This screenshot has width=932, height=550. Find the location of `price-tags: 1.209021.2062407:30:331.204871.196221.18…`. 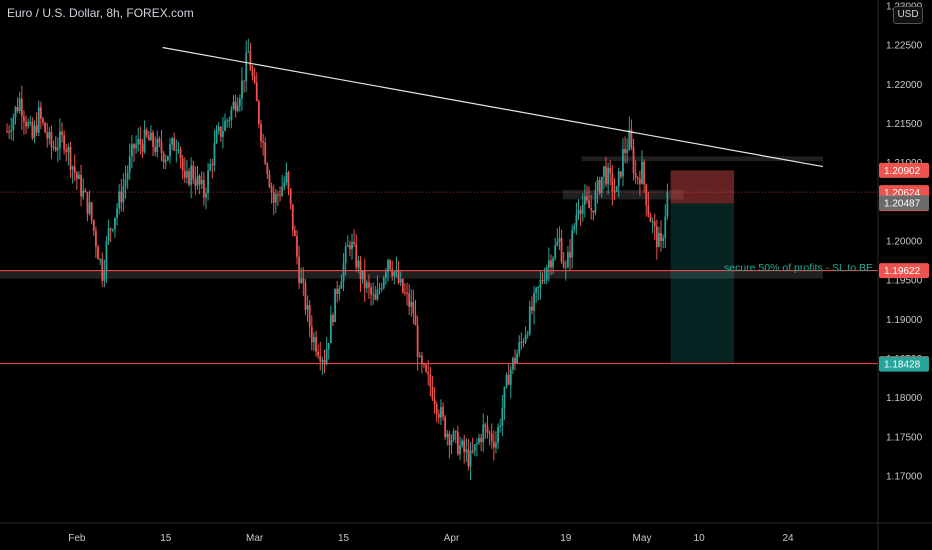

price-tags: 1.209021.2062407:30:331.204871.196221.18… is located at coordinates (904, 267).